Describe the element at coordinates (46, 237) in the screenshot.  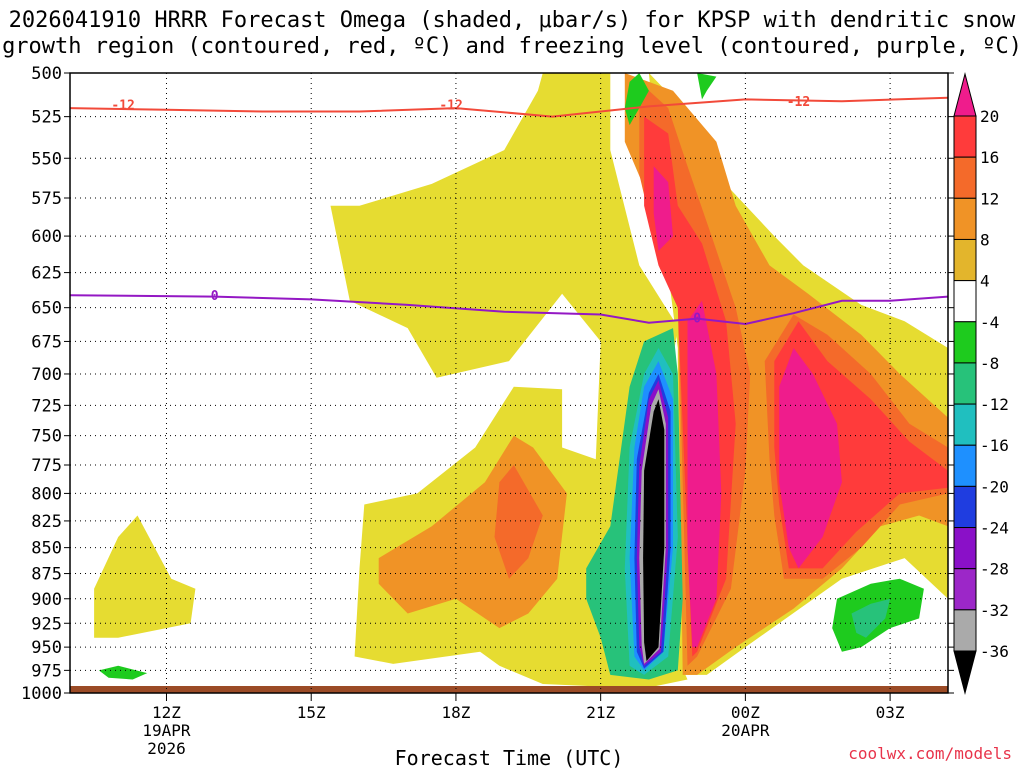
I see `y-tick-label: 600` at that location.